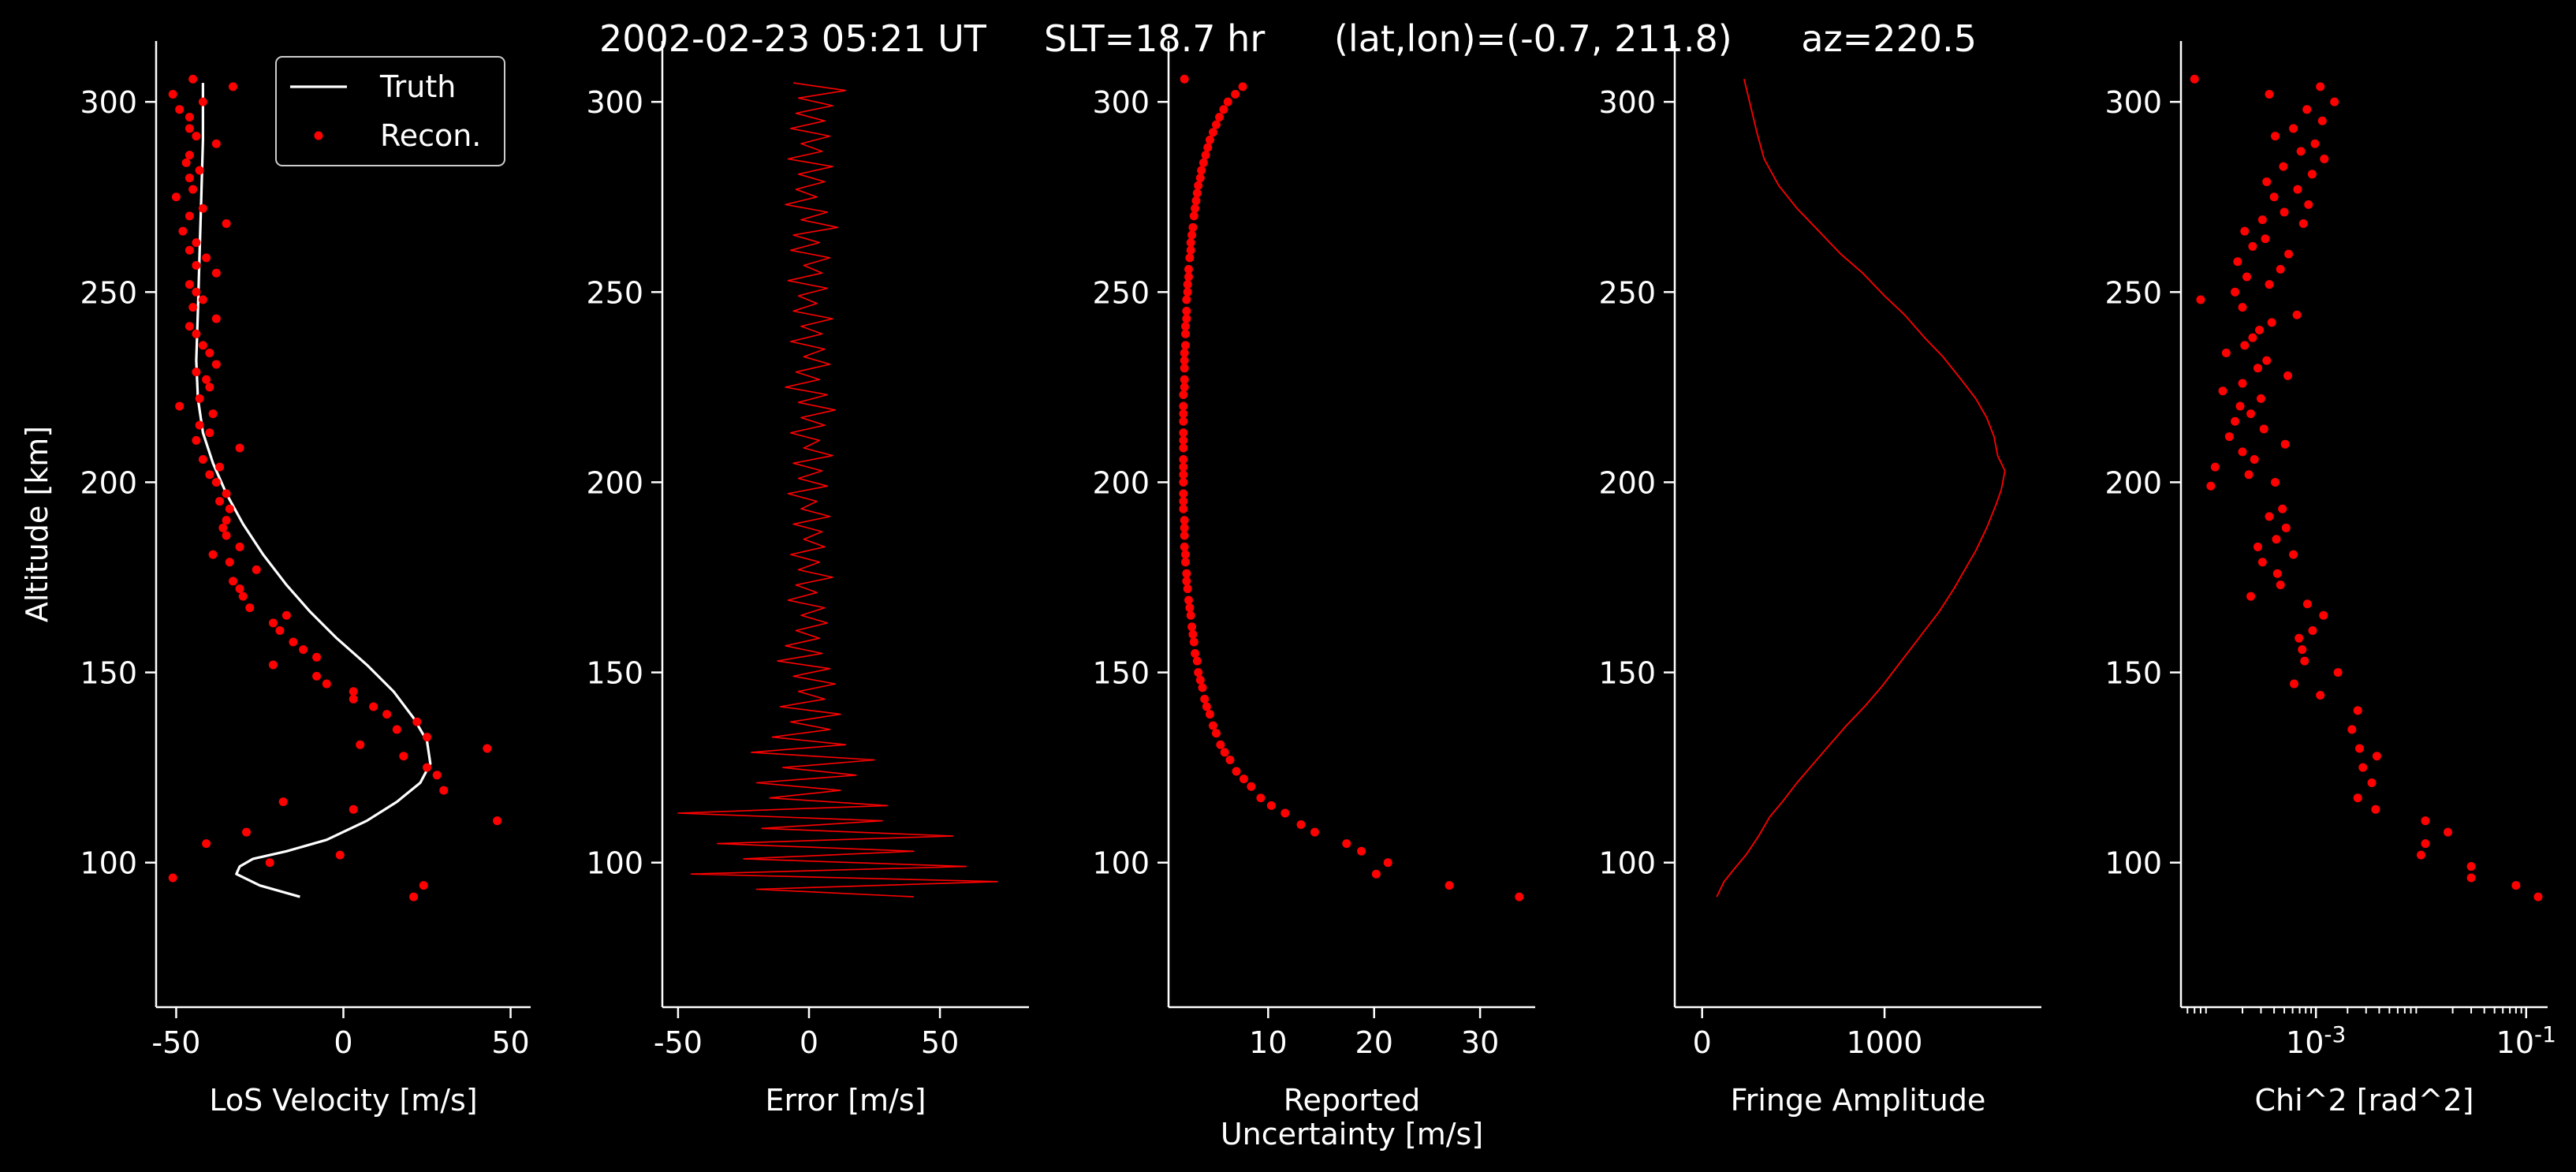 This screenshot has width=2576, height=1172. Describe the element at coordinates (1268, 1043) in the screenshot. I see `x-tick-label: 10` at that location.